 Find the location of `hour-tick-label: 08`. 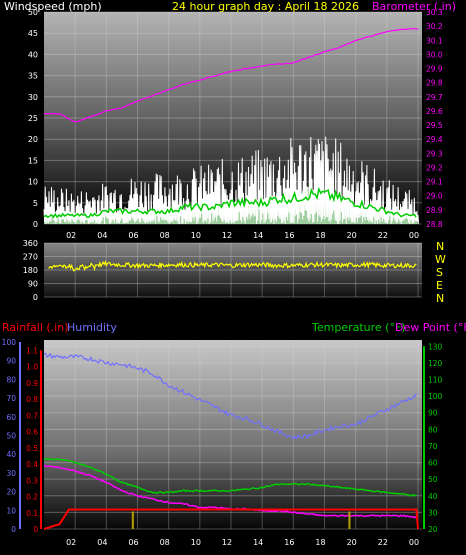

hour-tick-label: 08 is located at coordinates (165, 235).